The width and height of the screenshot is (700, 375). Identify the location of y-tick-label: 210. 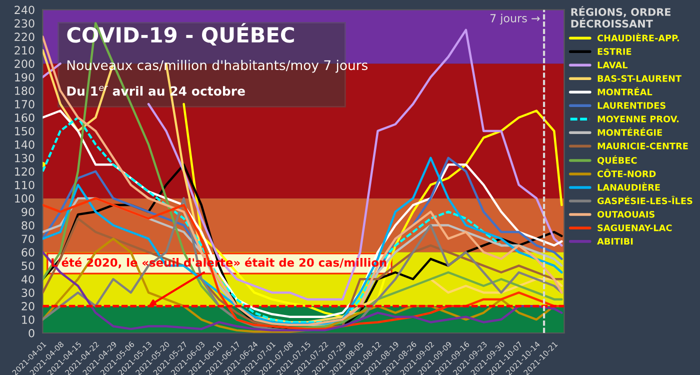
(24, 50).